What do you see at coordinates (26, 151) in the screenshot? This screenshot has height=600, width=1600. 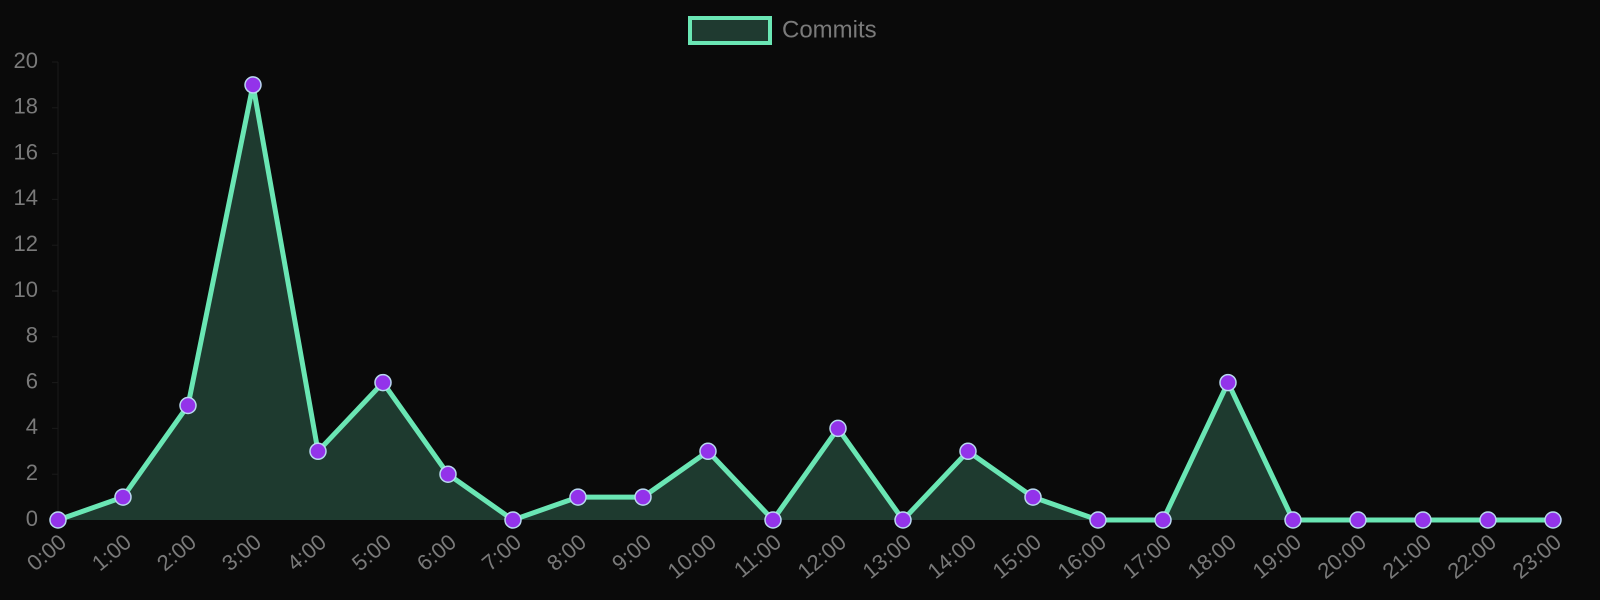 I see `y-tick-label: 16` at bounding box center [26, 151].